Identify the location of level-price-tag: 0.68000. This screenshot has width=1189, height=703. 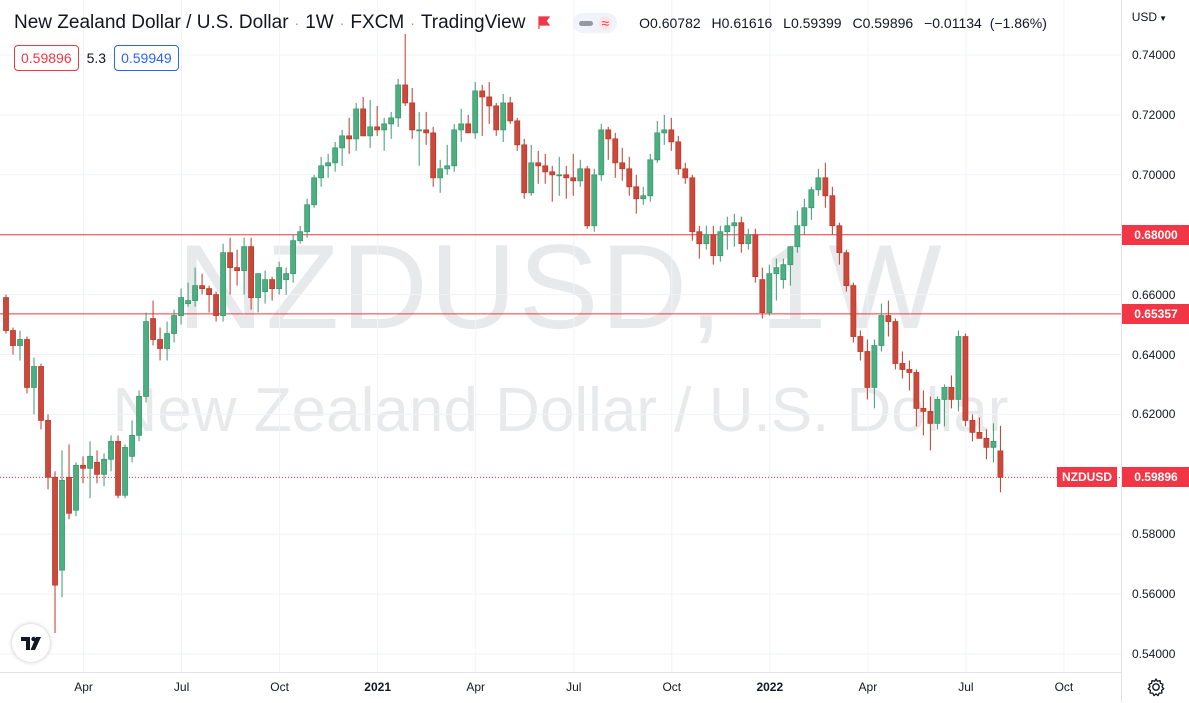
(1155, 234).